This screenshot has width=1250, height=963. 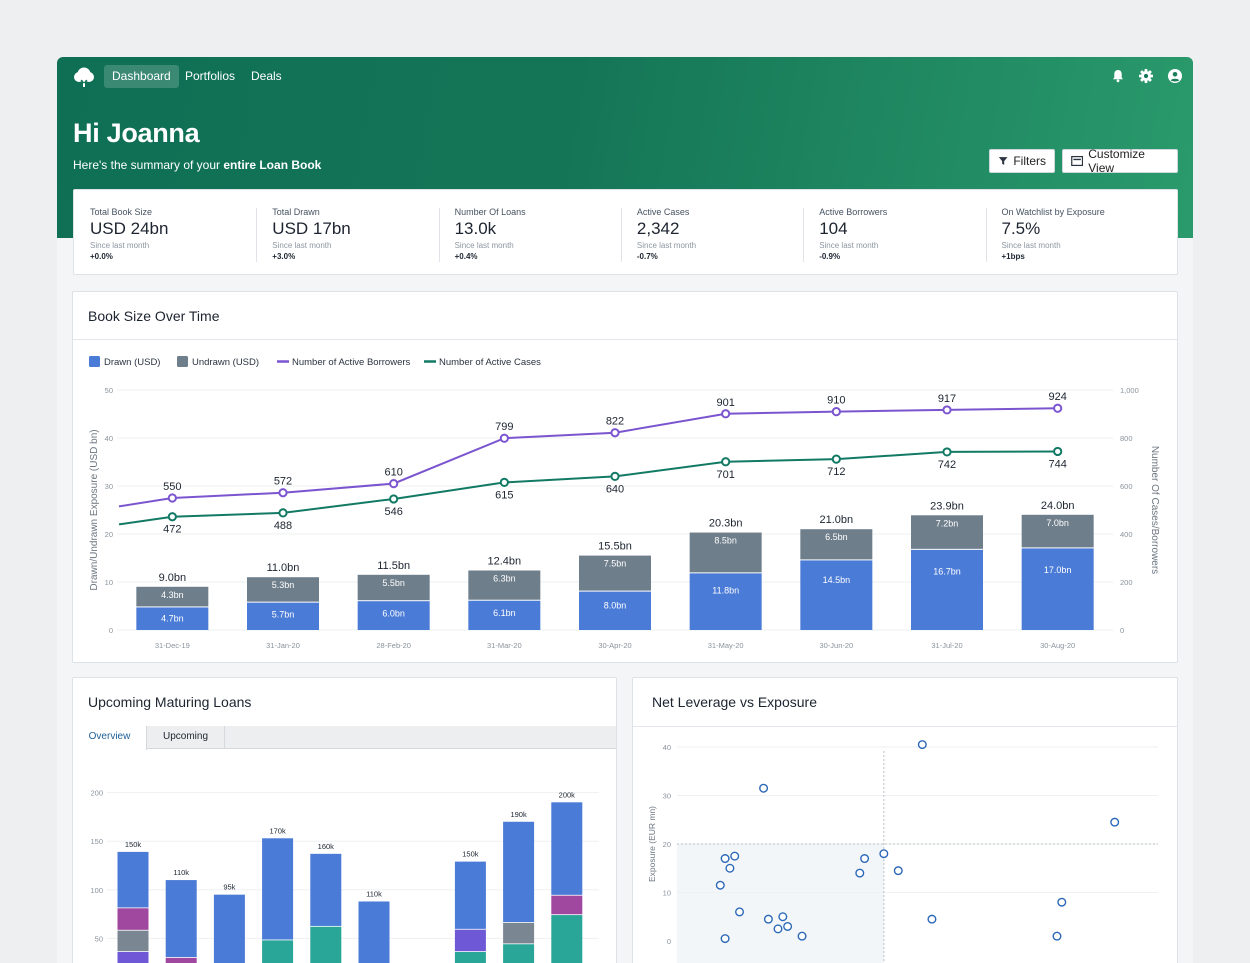 I want to click on book-size-title: Book Size Over Time, so click(x=154, y=316).